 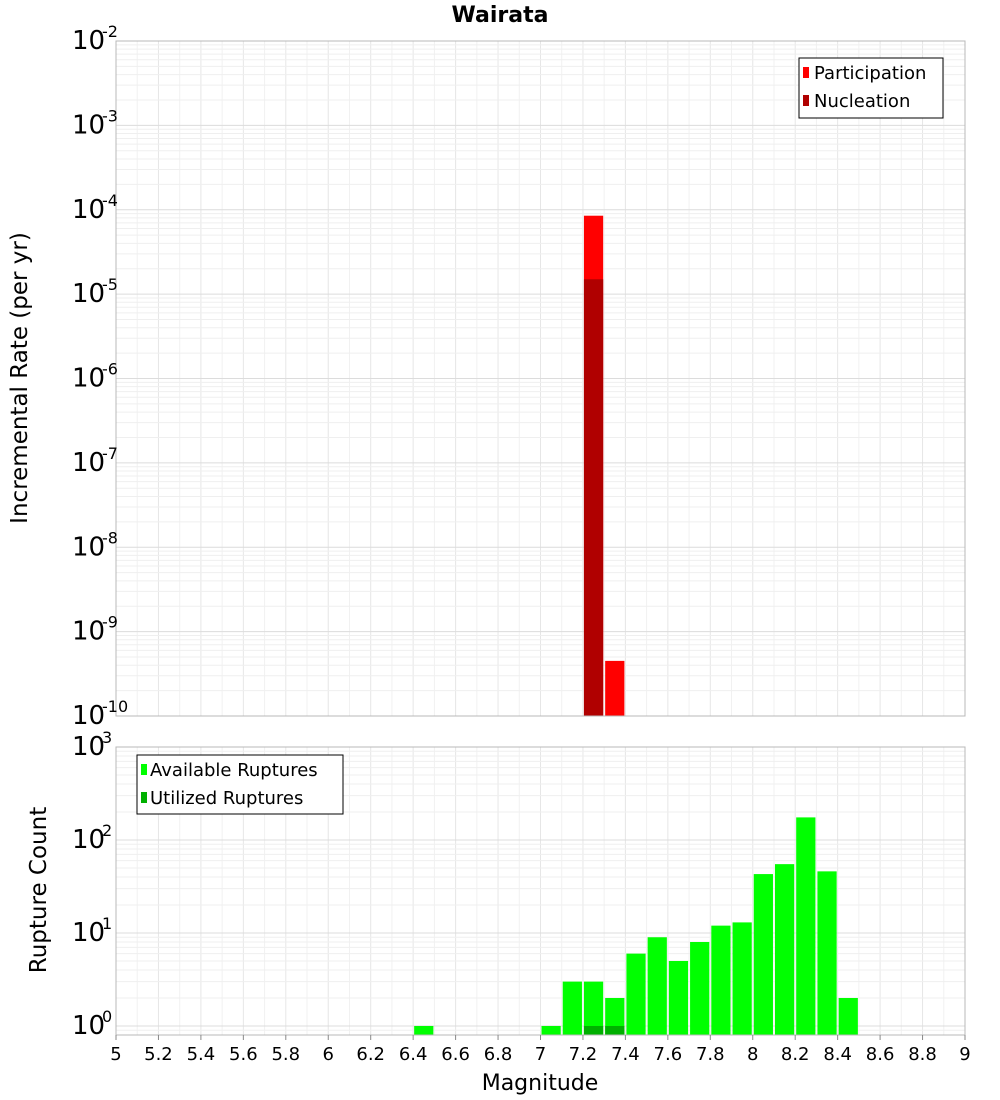 I want to click on rate-legend: Participation Nucleation, so click(x=871, y=88).